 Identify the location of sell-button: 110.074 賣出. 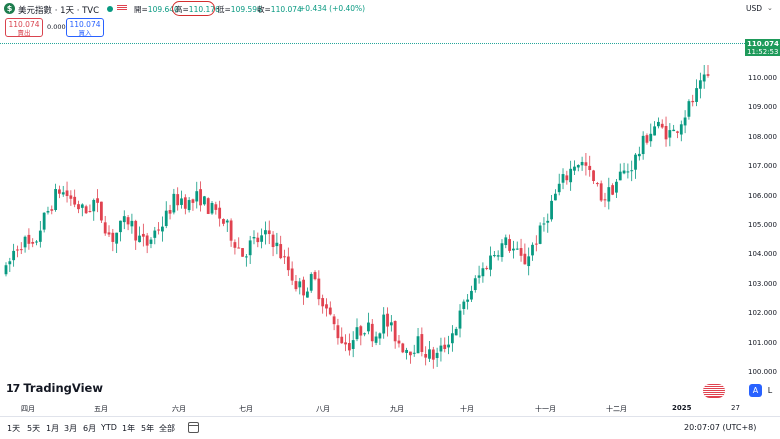
(24, 27).